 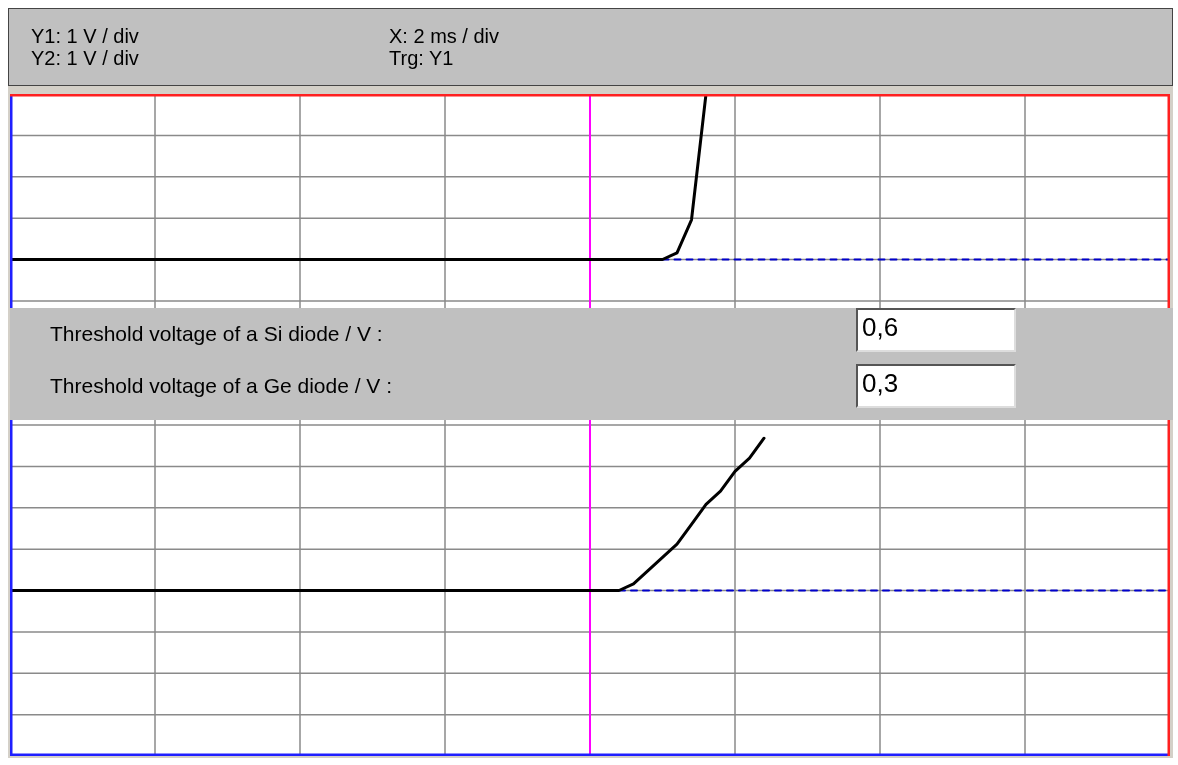 I want to click on annotation: Threshold voltage of a Si diode / V :, so click(x=216, y=334).